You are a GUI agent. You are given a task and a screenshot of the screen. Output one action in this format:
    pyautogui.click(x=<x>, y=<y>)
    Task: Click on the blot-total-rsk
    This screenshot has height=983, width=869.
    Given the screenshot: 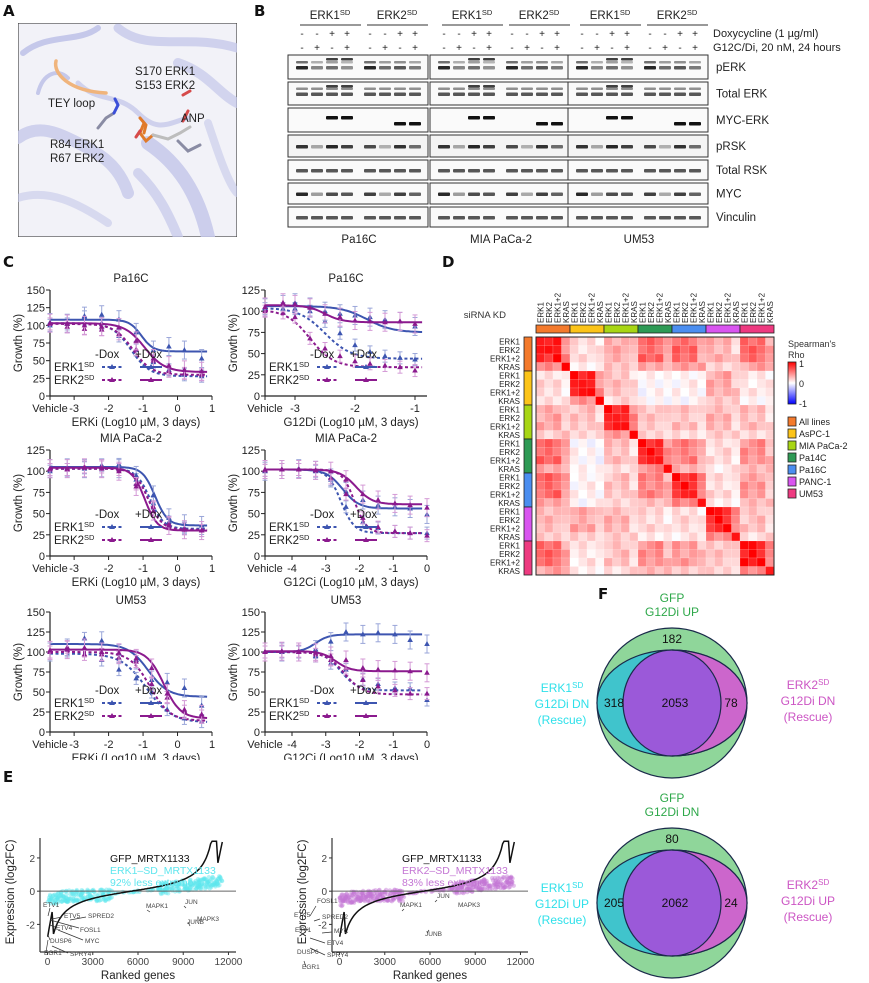 What is the action you would take?
    pyautogui.click(x=358, y=170)
    